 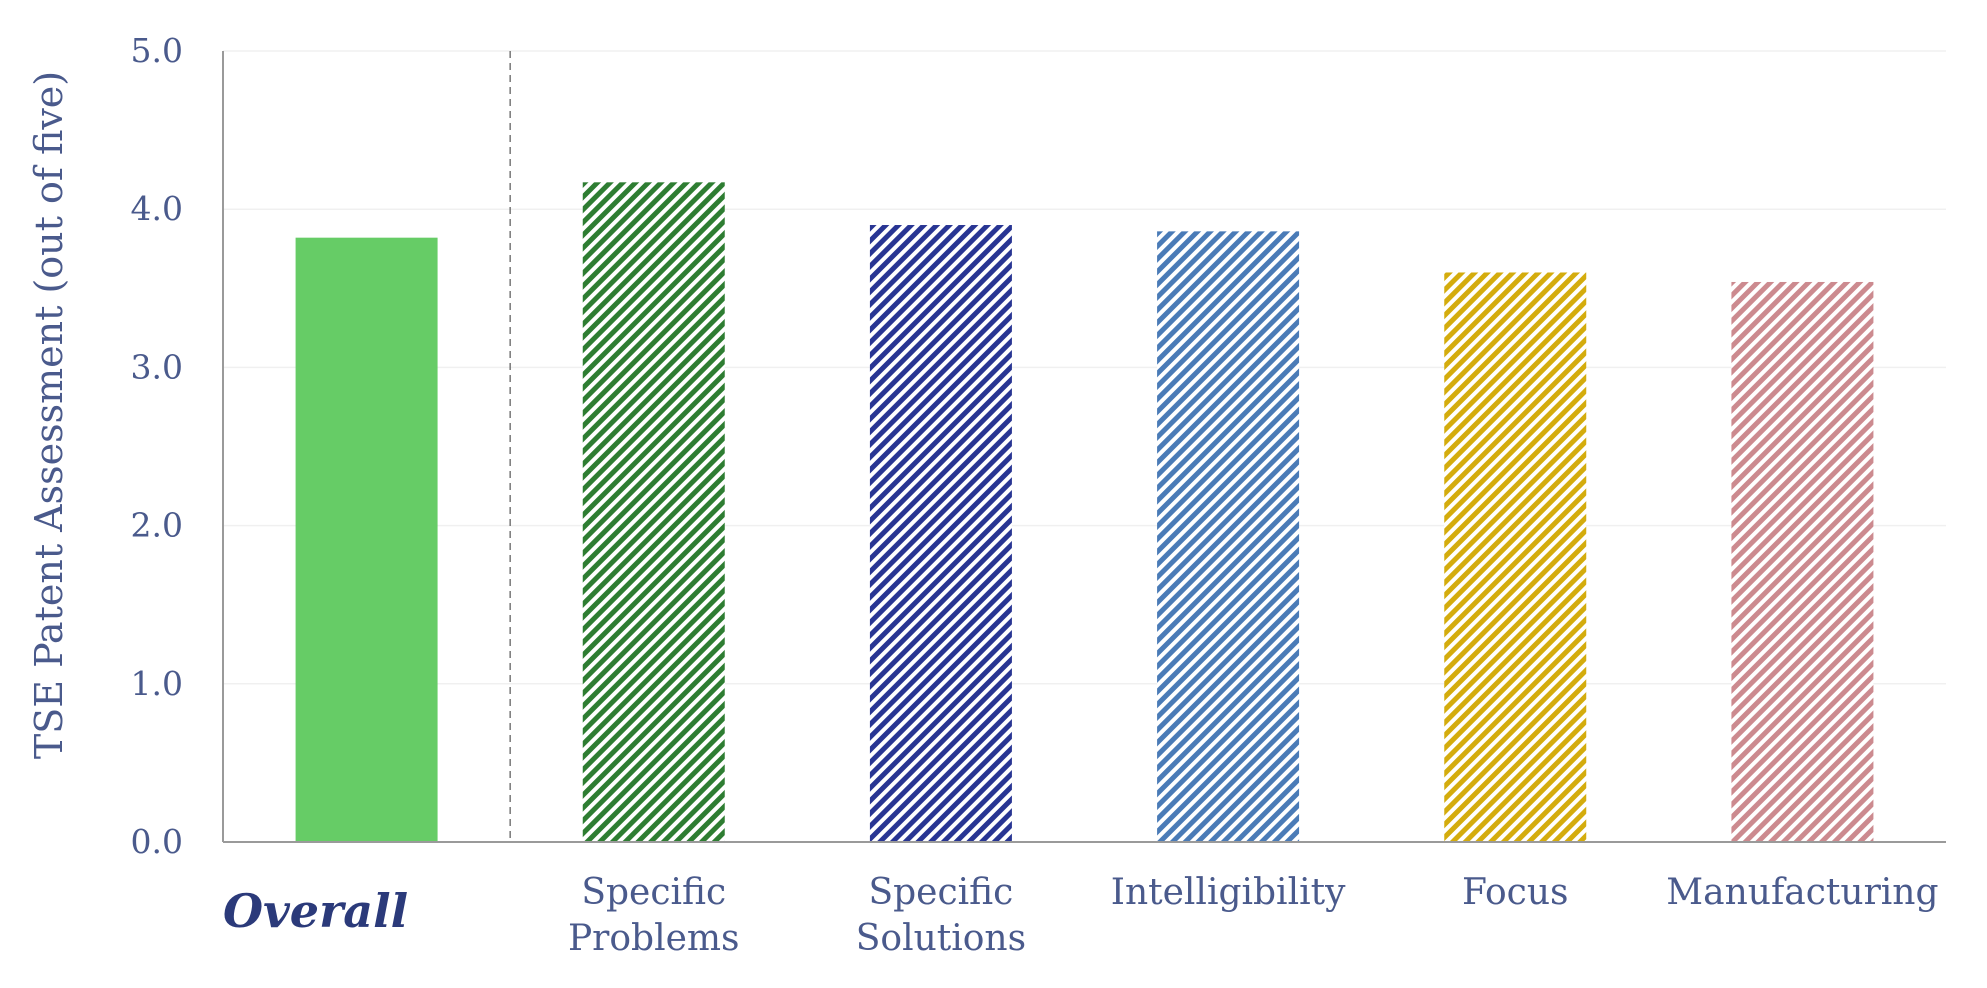 What do you see at coordinates (315, 911) in the screenshot?
I see `x-tick-label: Overall` at bounding box center [315, 911].